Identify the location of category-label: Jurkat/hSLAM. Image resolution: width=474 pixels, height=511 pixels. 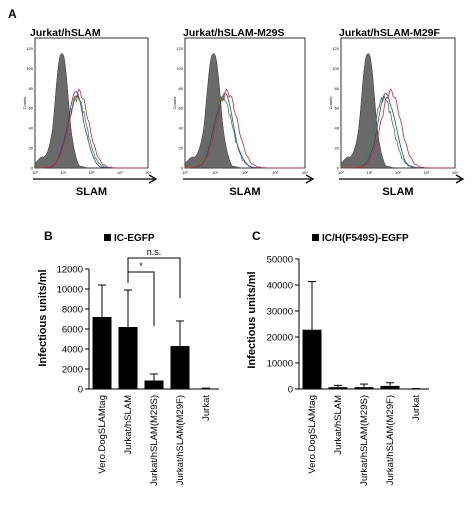
(338, 425).